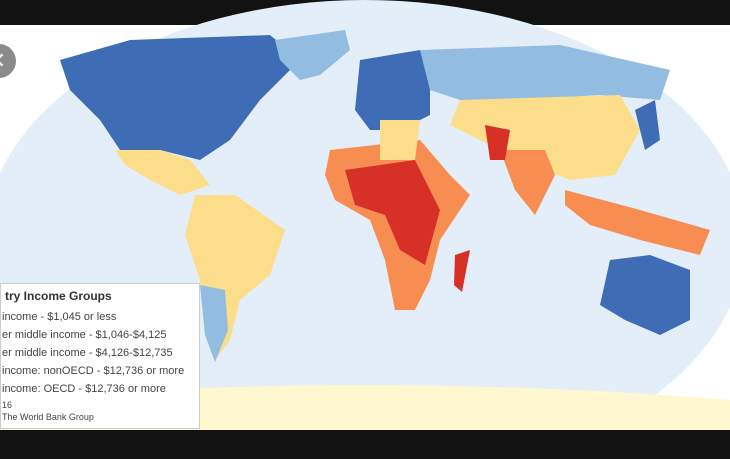  Describe the element at coordinates (7, 405) in the screenshot. I see `legend-year: 16` at that location.